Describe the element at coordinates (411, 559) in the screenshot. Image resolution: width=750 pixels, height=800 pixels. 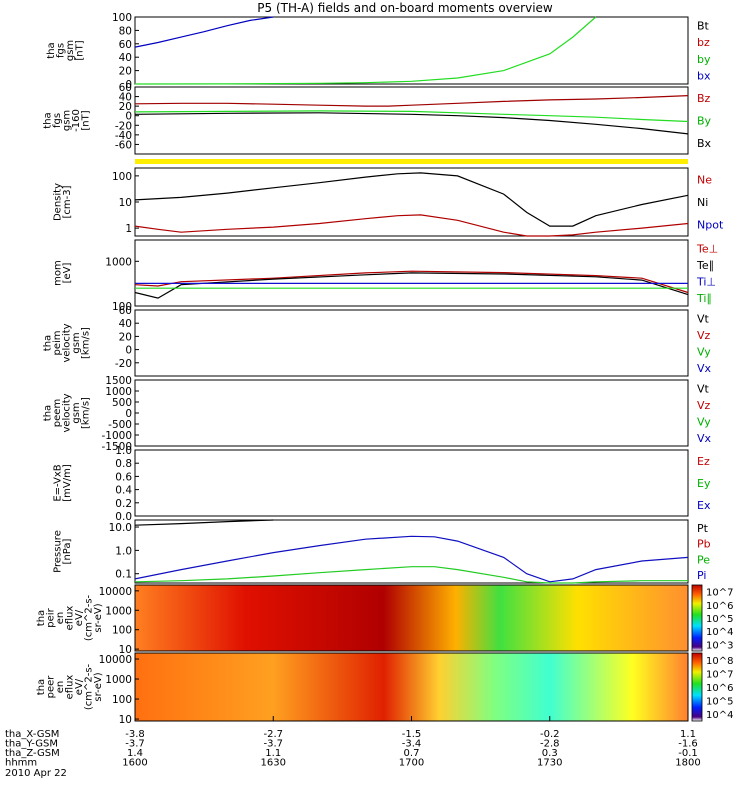
I see `series-Pi` at that location.